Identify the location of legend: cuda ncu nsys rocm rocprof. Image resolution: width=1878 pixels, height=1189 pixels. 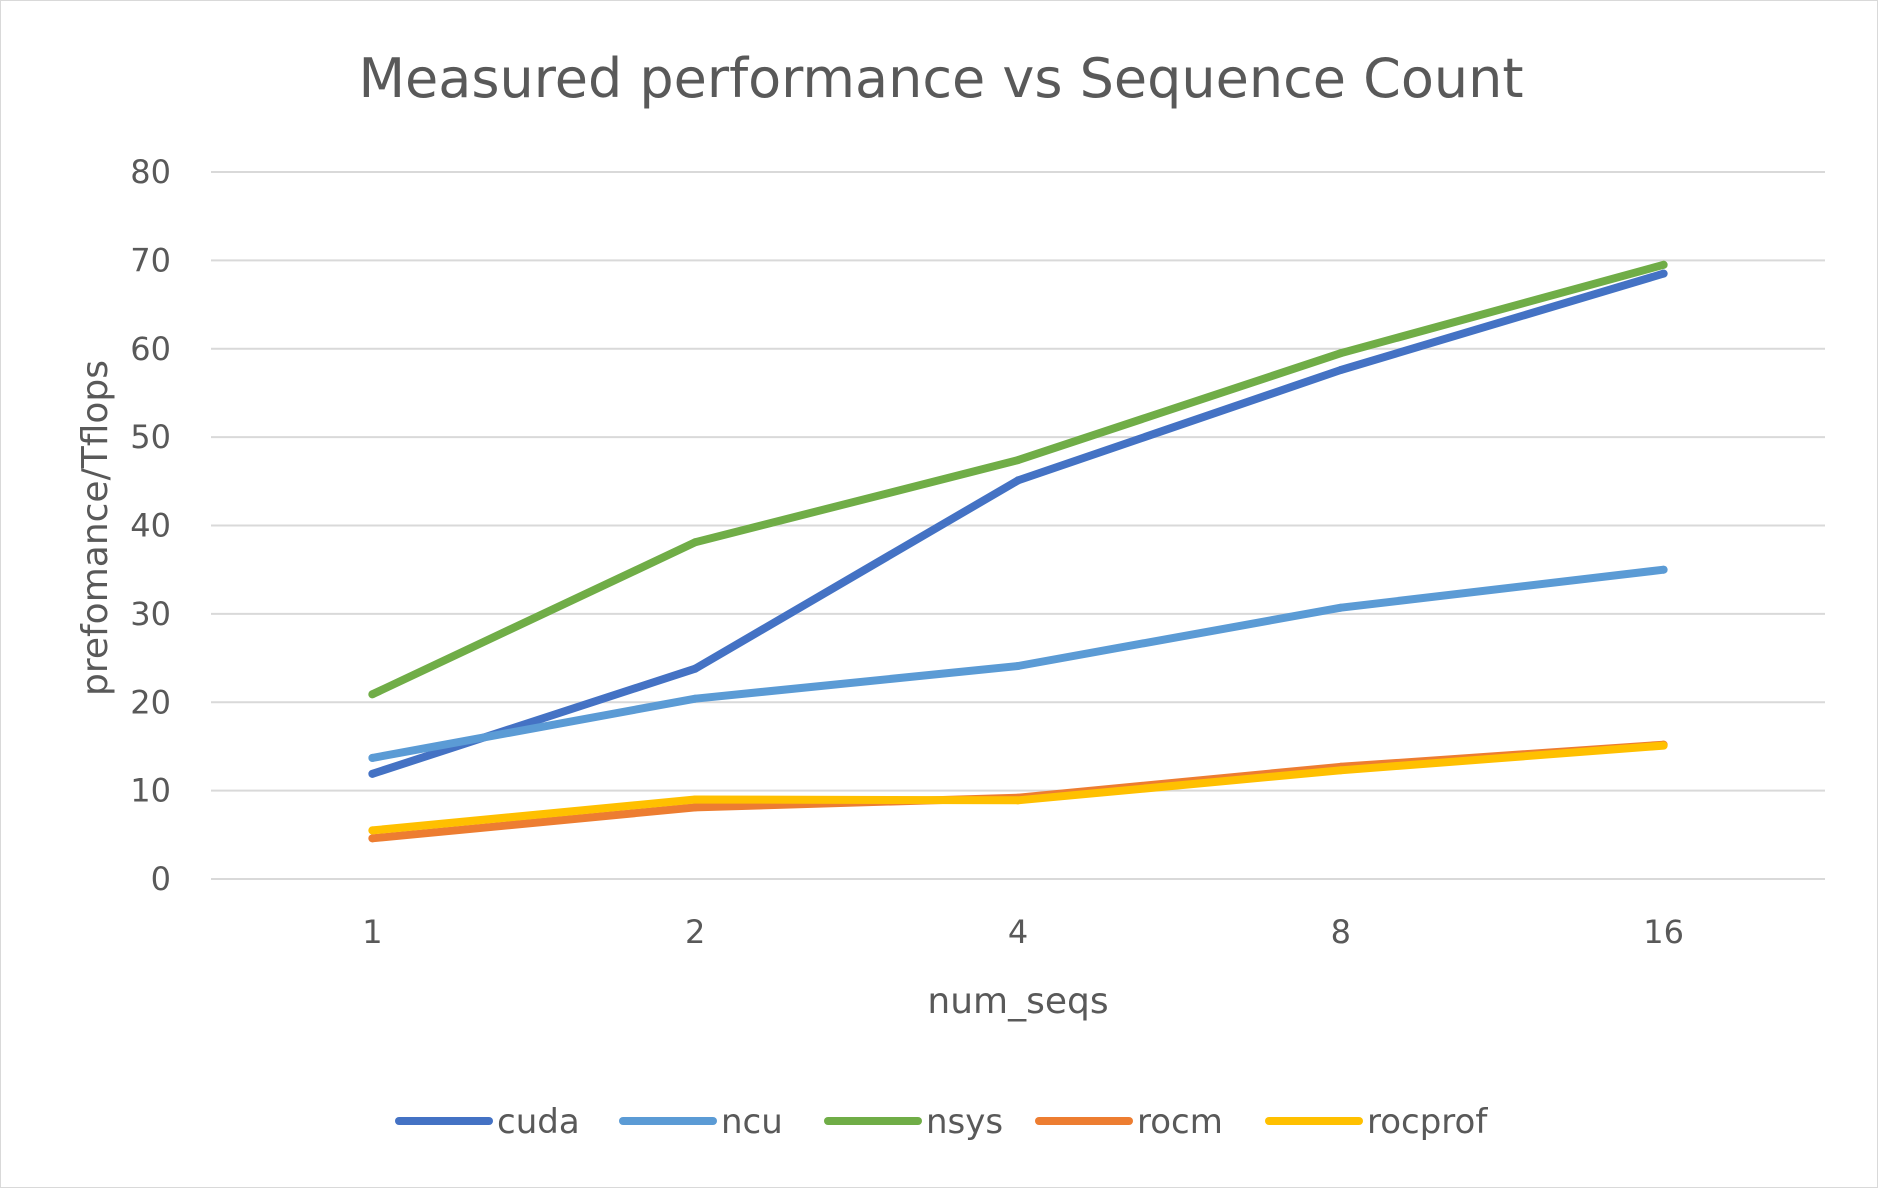
(941, 1122).